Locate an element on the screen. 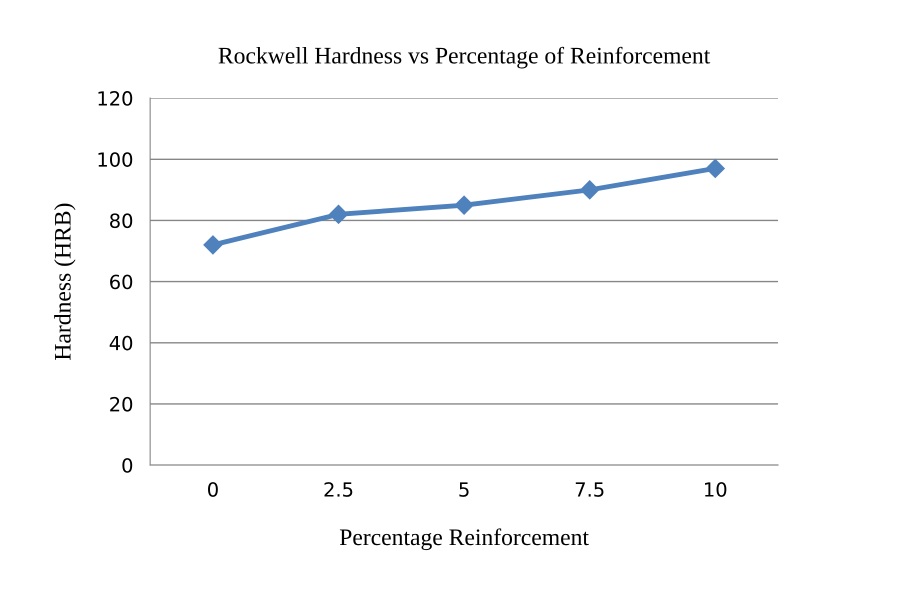 The width and height of the screenshot is (910, 591). y-axis-title: Hardness (HRB) is located at coordinates (65, 282).